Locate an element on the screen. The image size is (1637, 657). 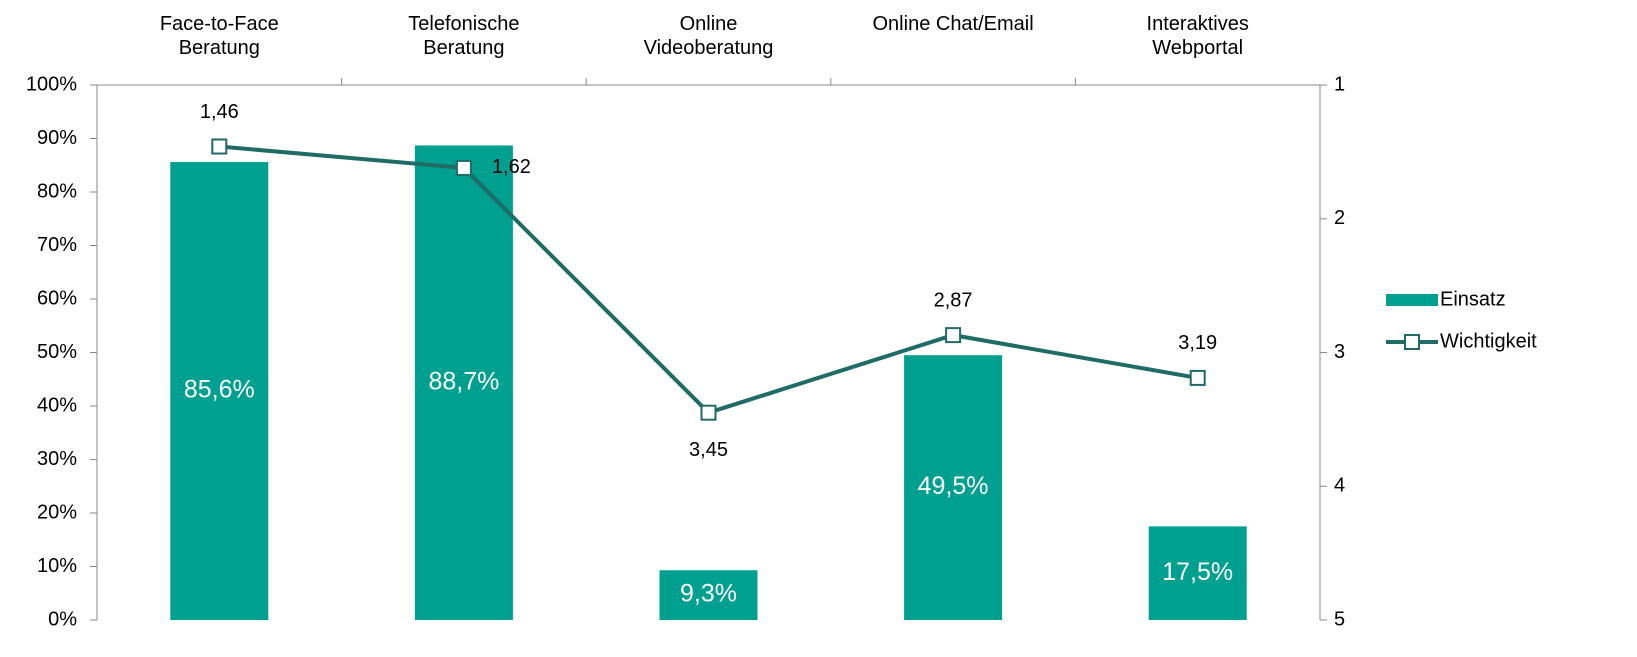
bar-label: 88,7% is located at coordinates (463, 381).